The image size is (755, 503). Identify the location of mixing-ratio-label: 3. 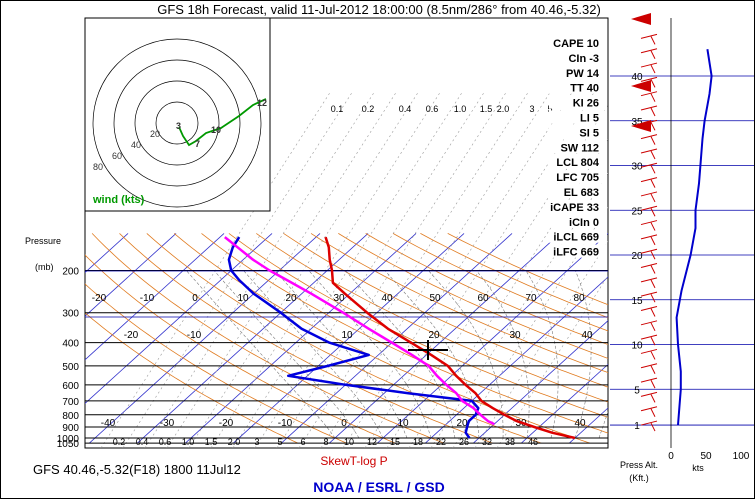
(531, 109).